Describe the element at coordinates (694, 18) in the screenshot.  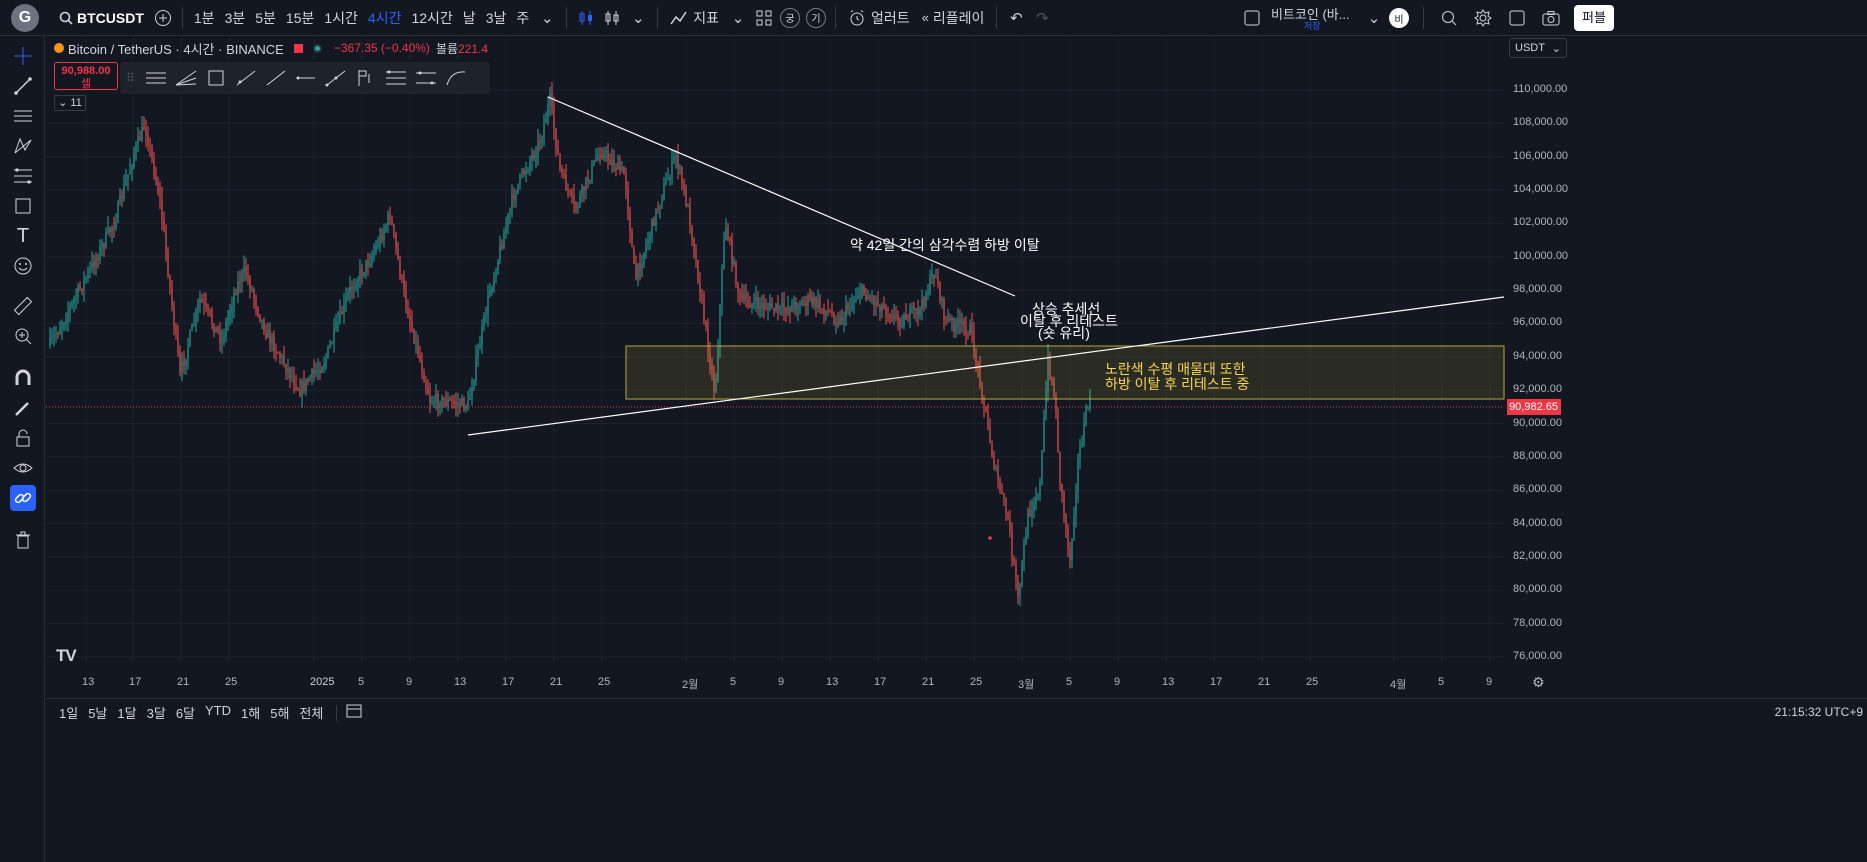
I see `indicators-button: 지표` at that location.